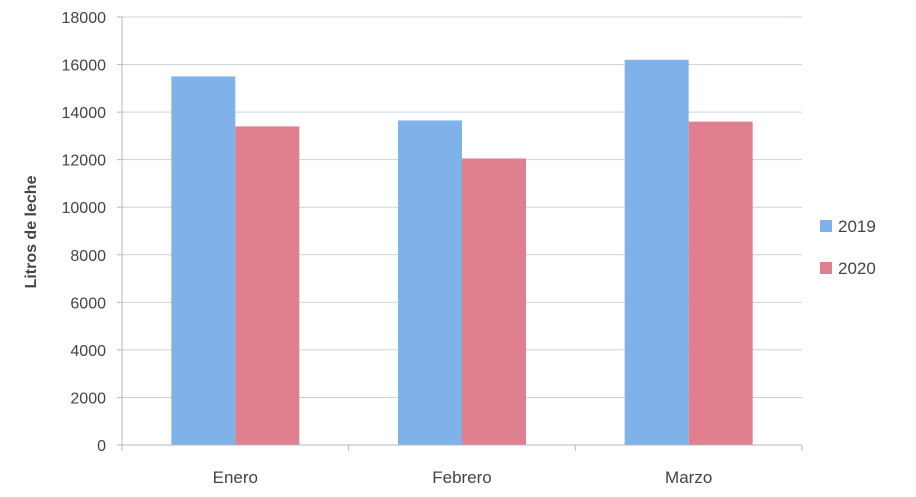 The image size is (916, 497). Describe the element at coordinates (31, 231) in the screenshot. I see `y-axis-title: Litros de leche` at that location.